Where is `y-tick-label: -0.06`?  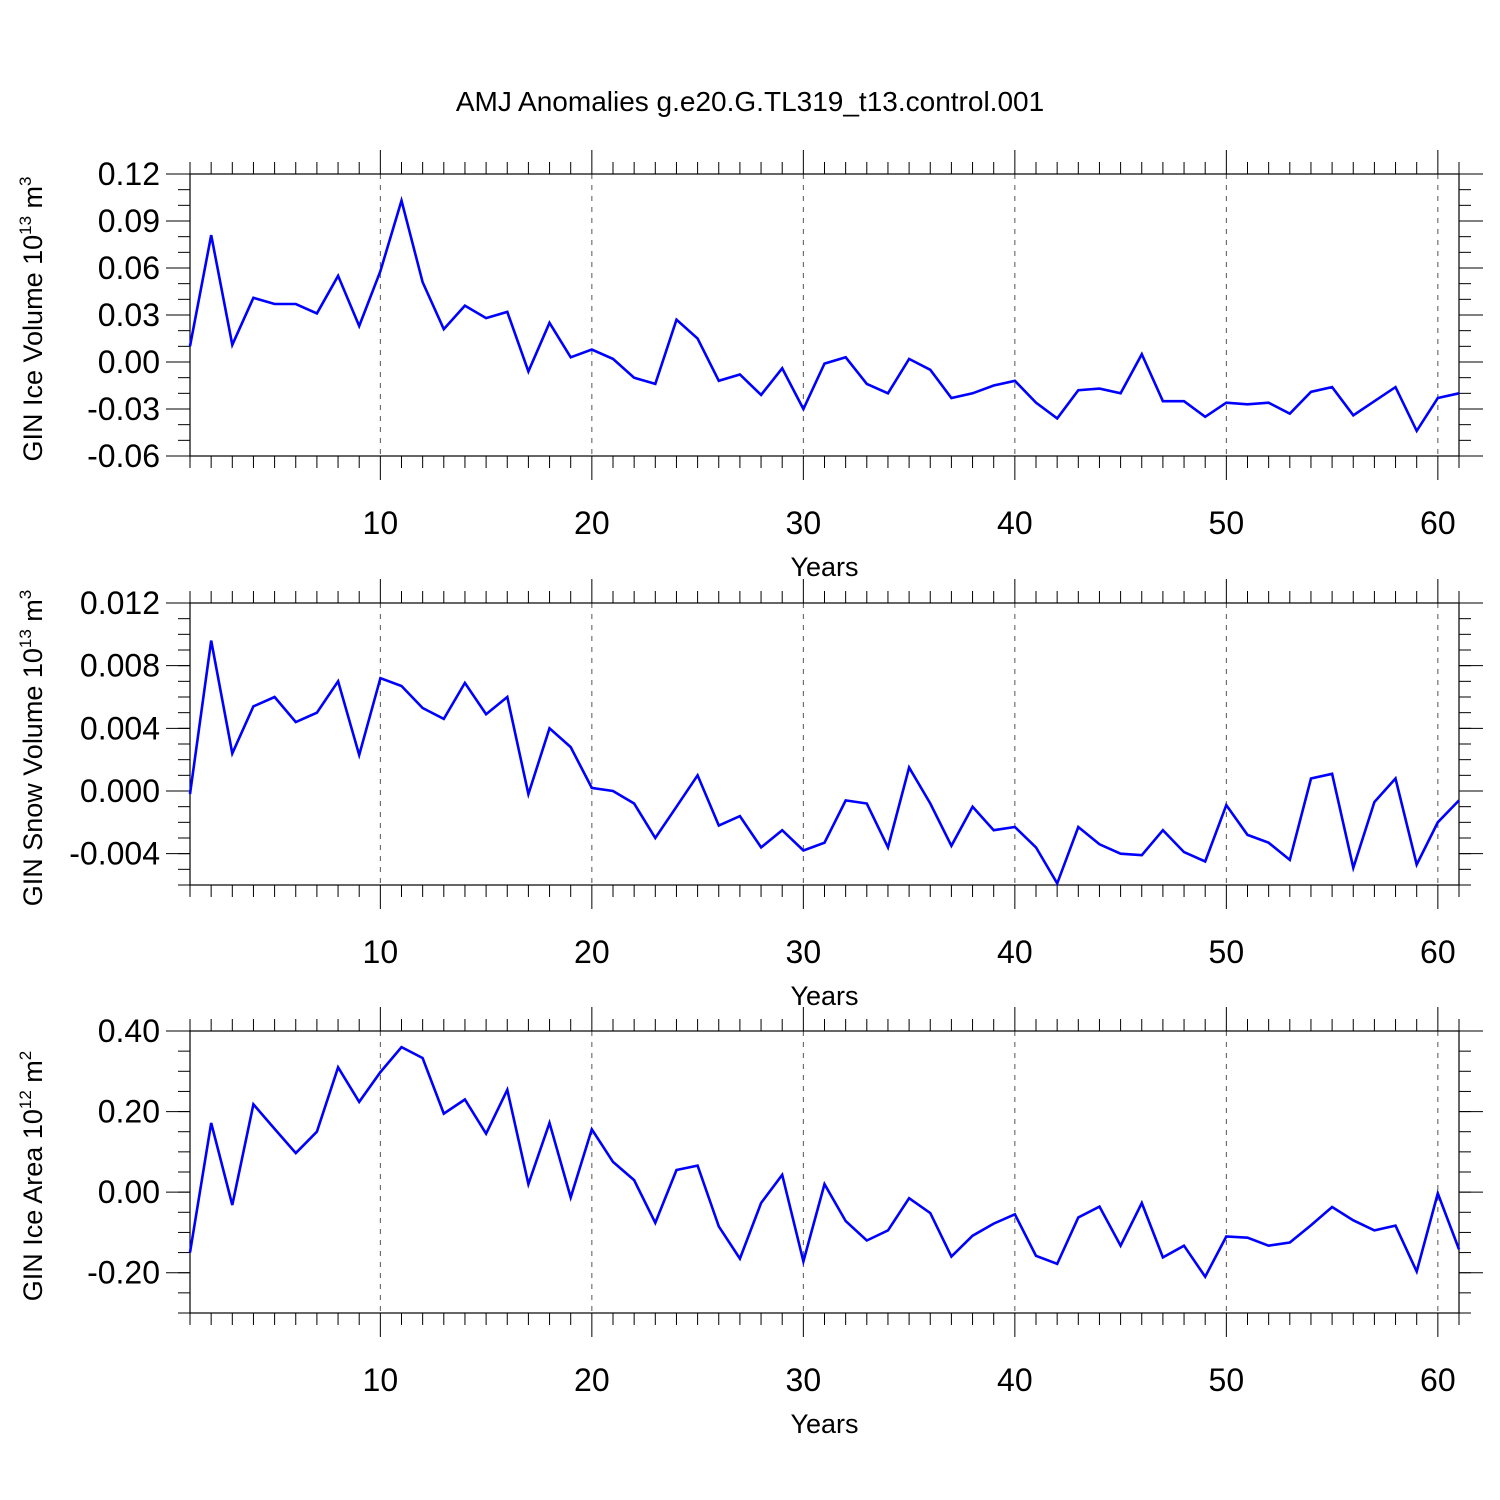
y-tick-label: -0.06 is located at coordinates (123, 456).